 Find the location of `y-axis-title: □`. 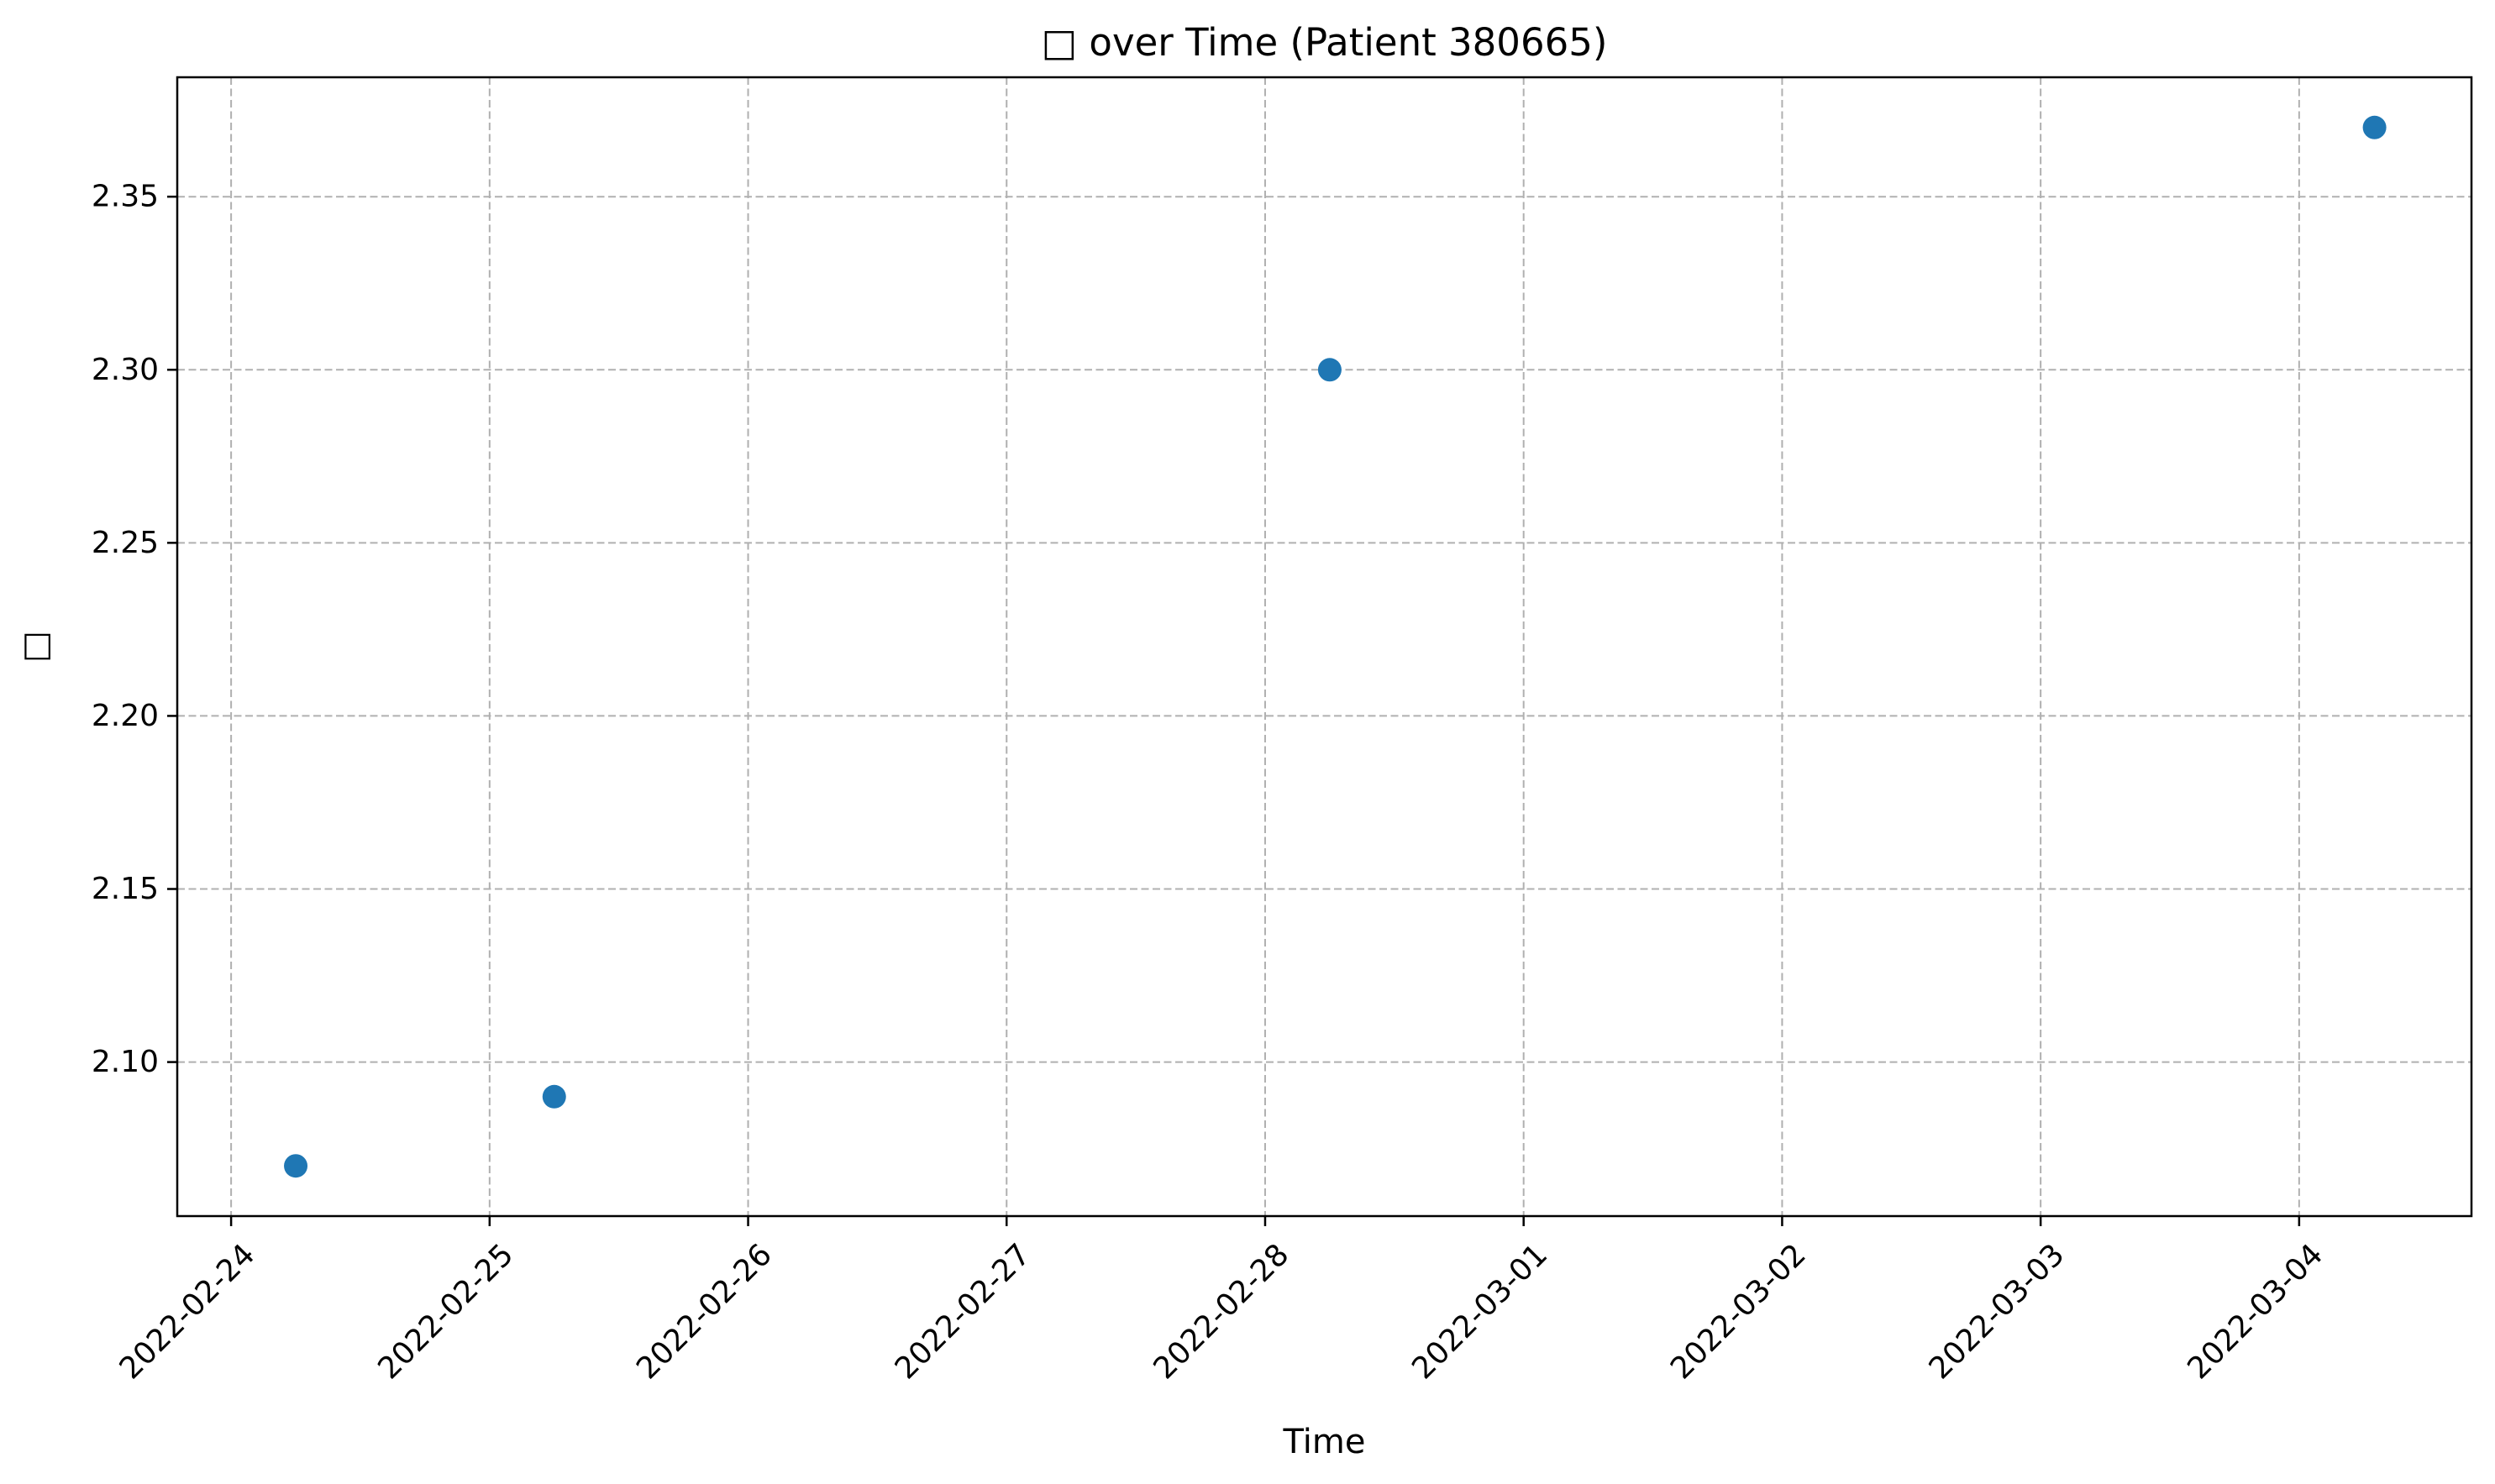

y-axis-title: □ is located at coordinates (36, 647).